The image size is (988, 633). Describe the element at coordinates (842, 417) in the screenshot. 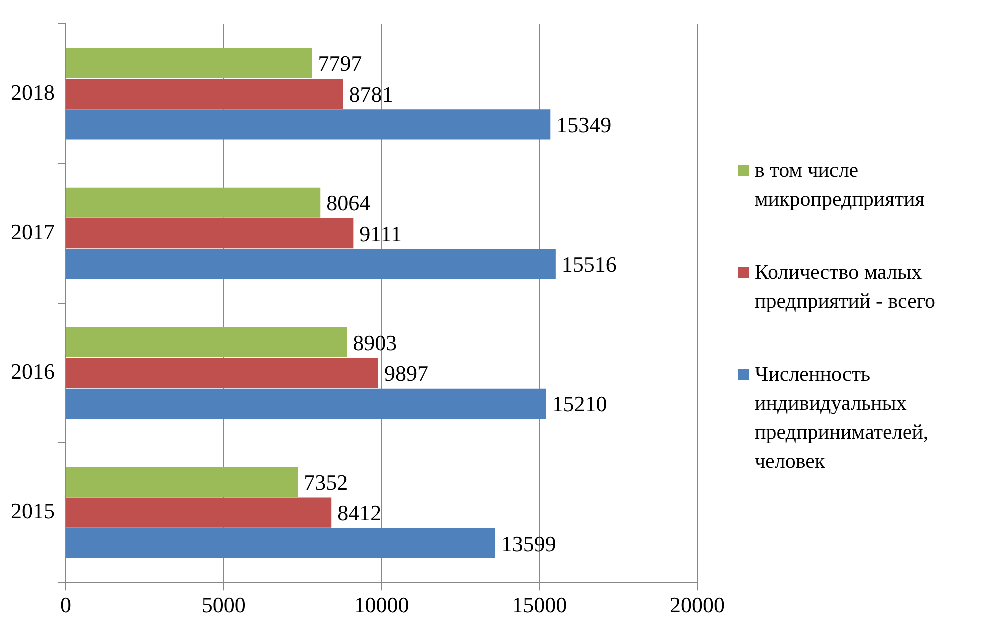

I see `legend-label: Численность индивидуальных предпринимателей, человек` at that location.